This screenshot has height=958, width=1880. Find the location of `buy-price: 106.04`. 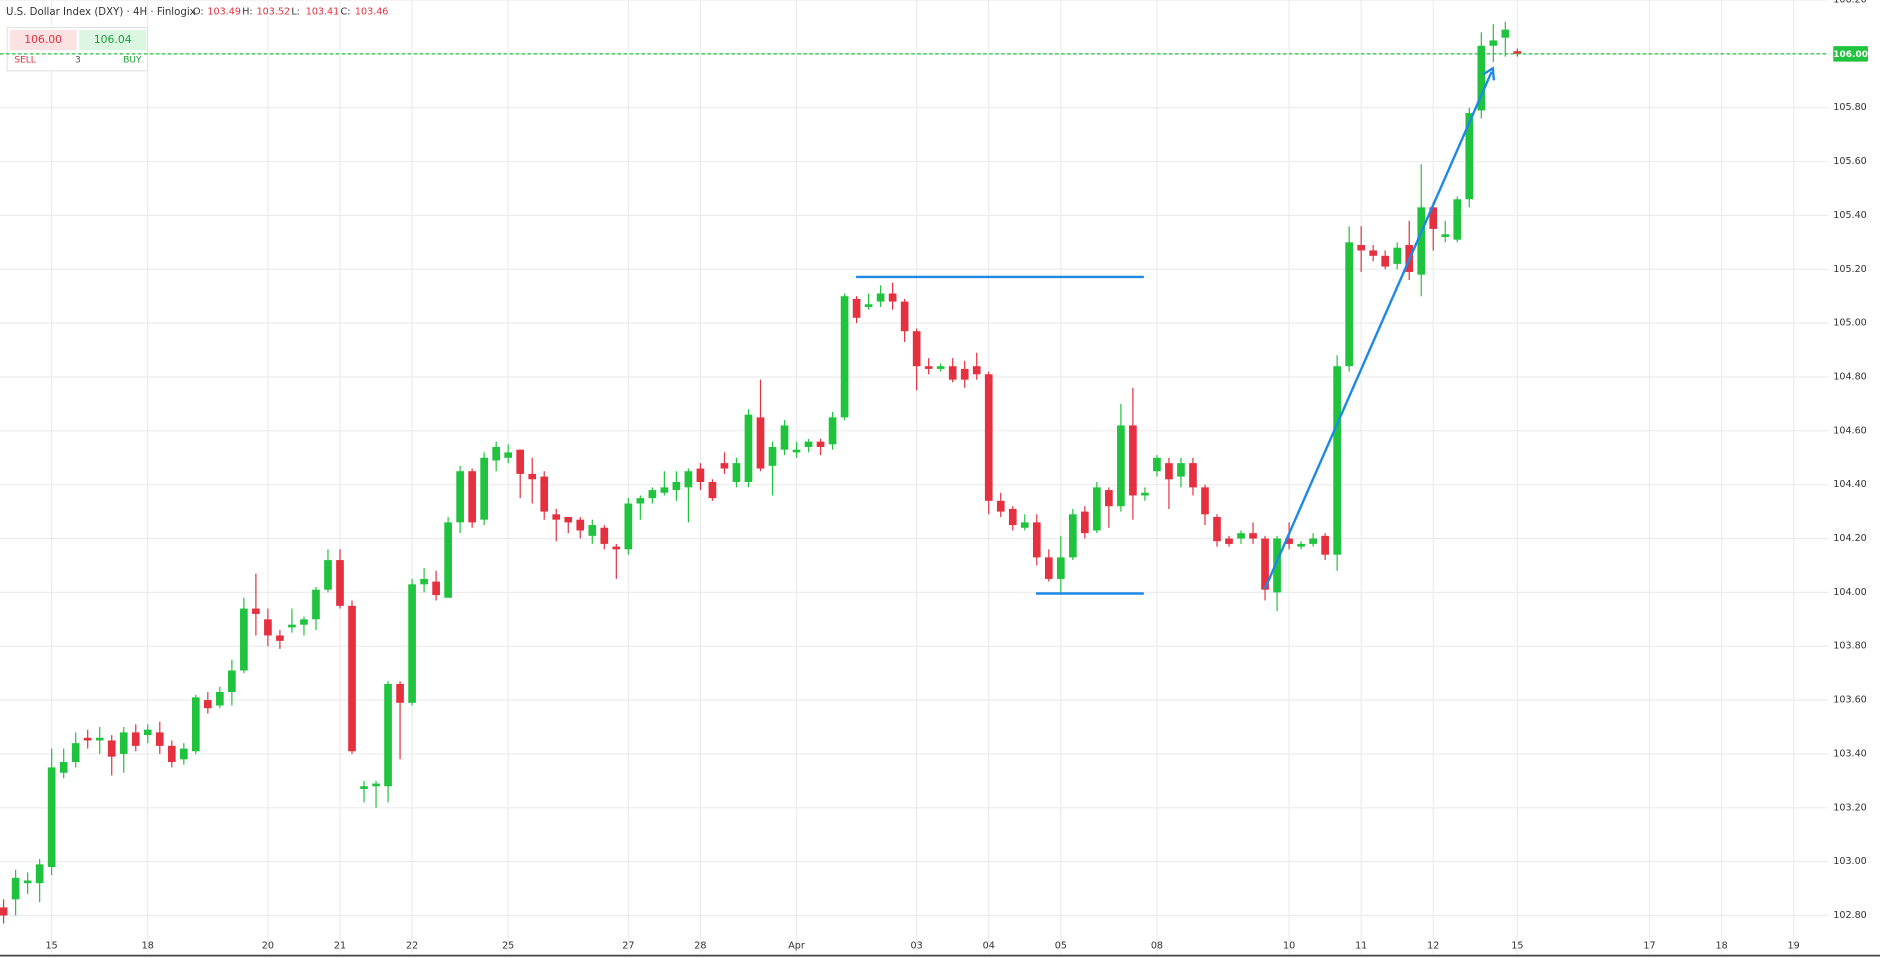

buy-price: 106.04 is located at coordinates (113, 39).